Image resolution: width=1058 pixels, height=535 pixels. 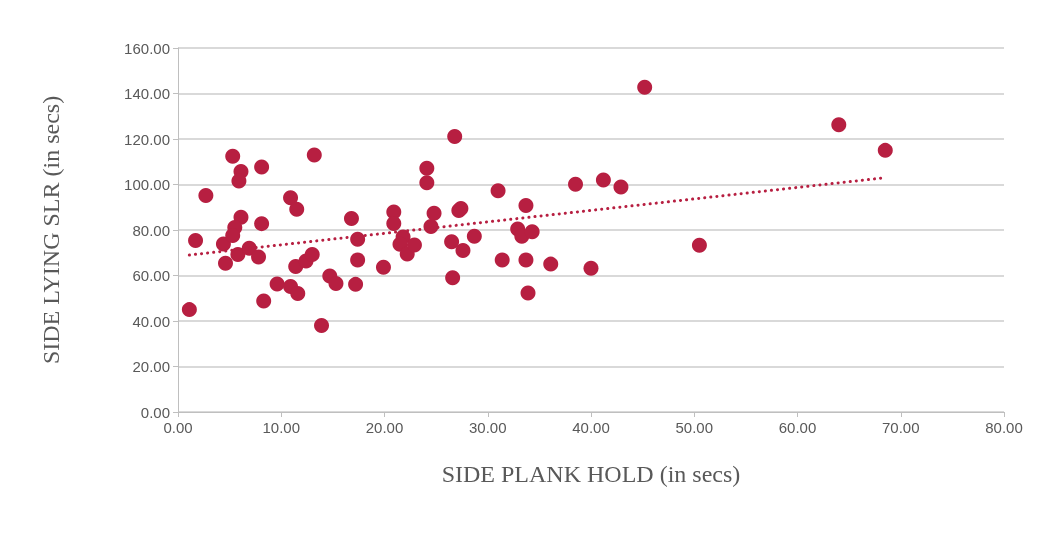 I want to click on x-tick-label: 30.00, so click(x=487, y=427).